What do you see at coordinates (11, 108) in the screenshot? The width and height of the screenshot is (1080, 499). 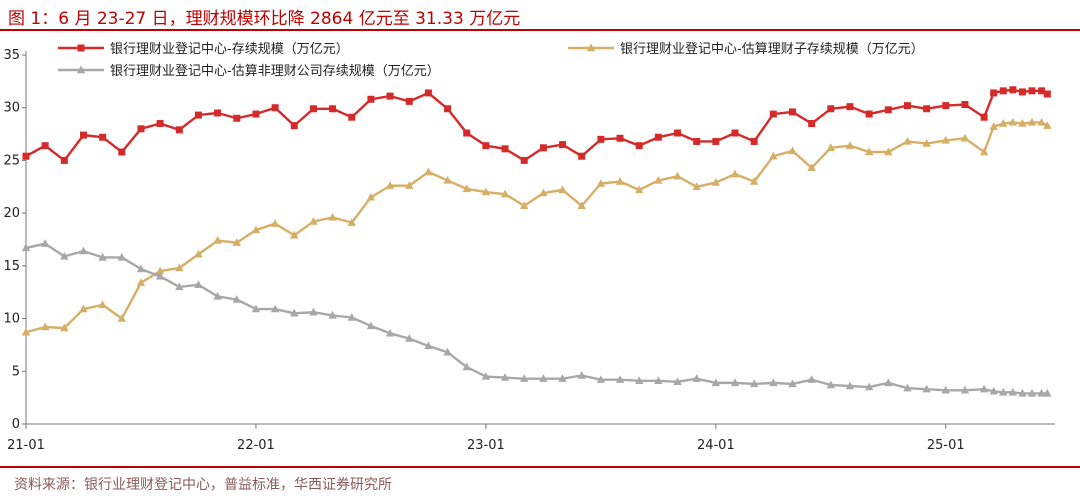 I see `y-tick-label: 30` at bounding box center [11, 108].